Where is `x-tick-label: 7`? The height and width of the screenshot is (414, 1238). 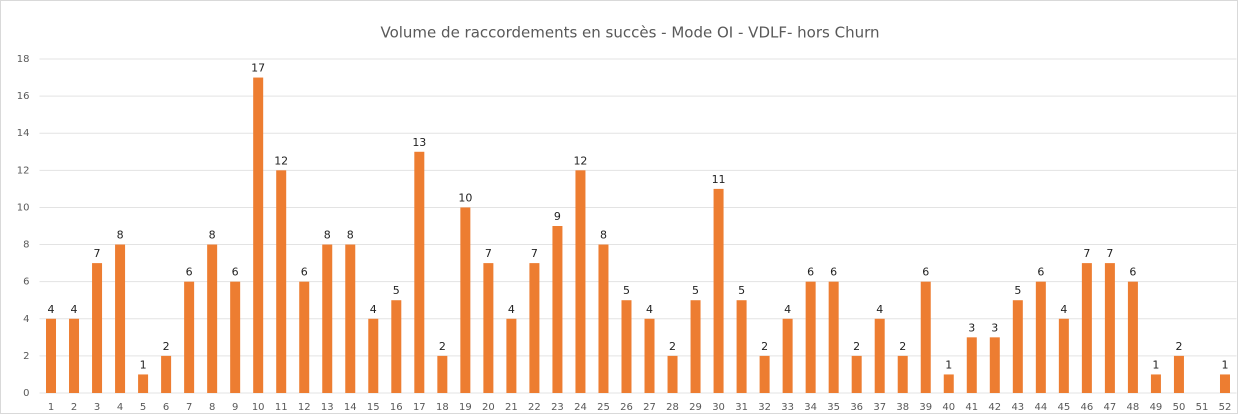 x-tick-label: 7 is located at coordinates (189, 407).